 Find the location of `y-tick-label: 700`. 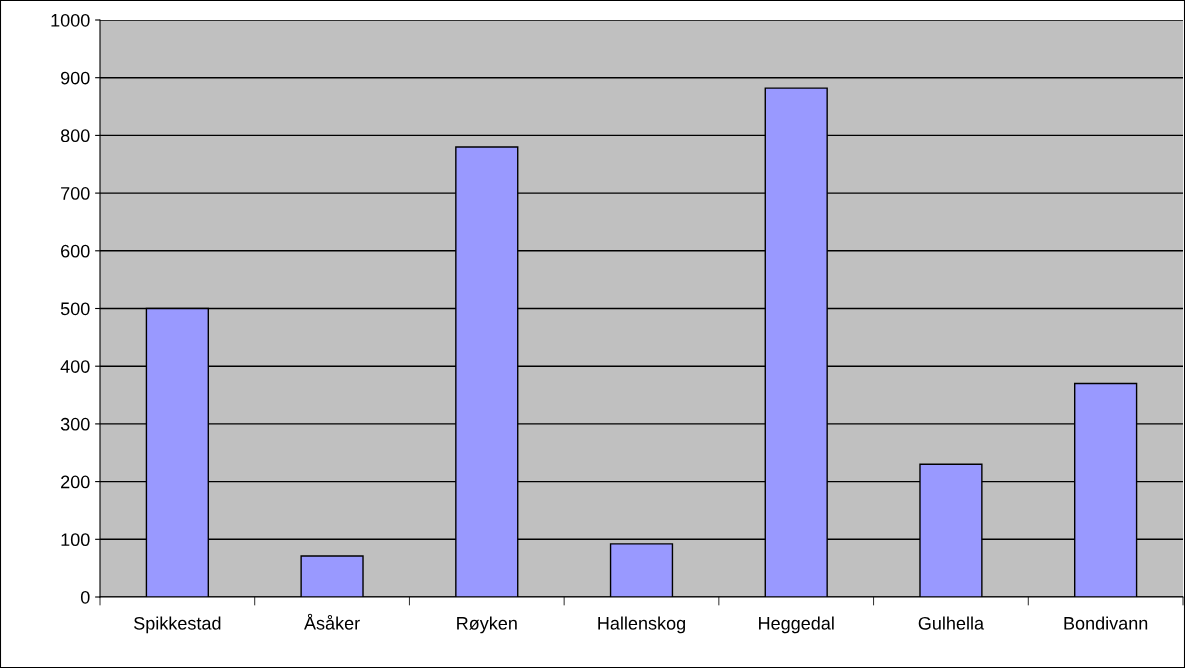

y-tick-label: 700 is located at coordinates (75, 193).